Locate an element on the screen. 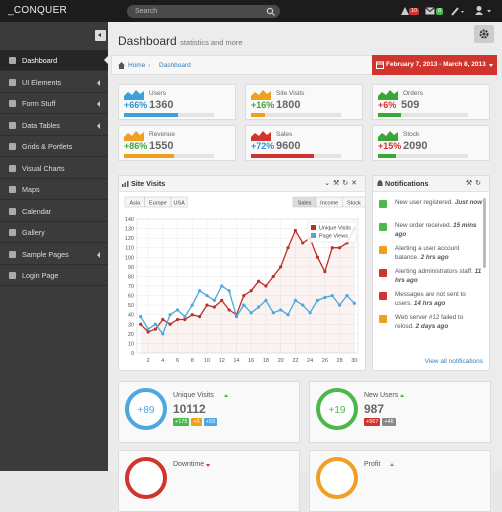 The image size is (502, 512). menu-item: Login Page is located at coordinates (54, 275).